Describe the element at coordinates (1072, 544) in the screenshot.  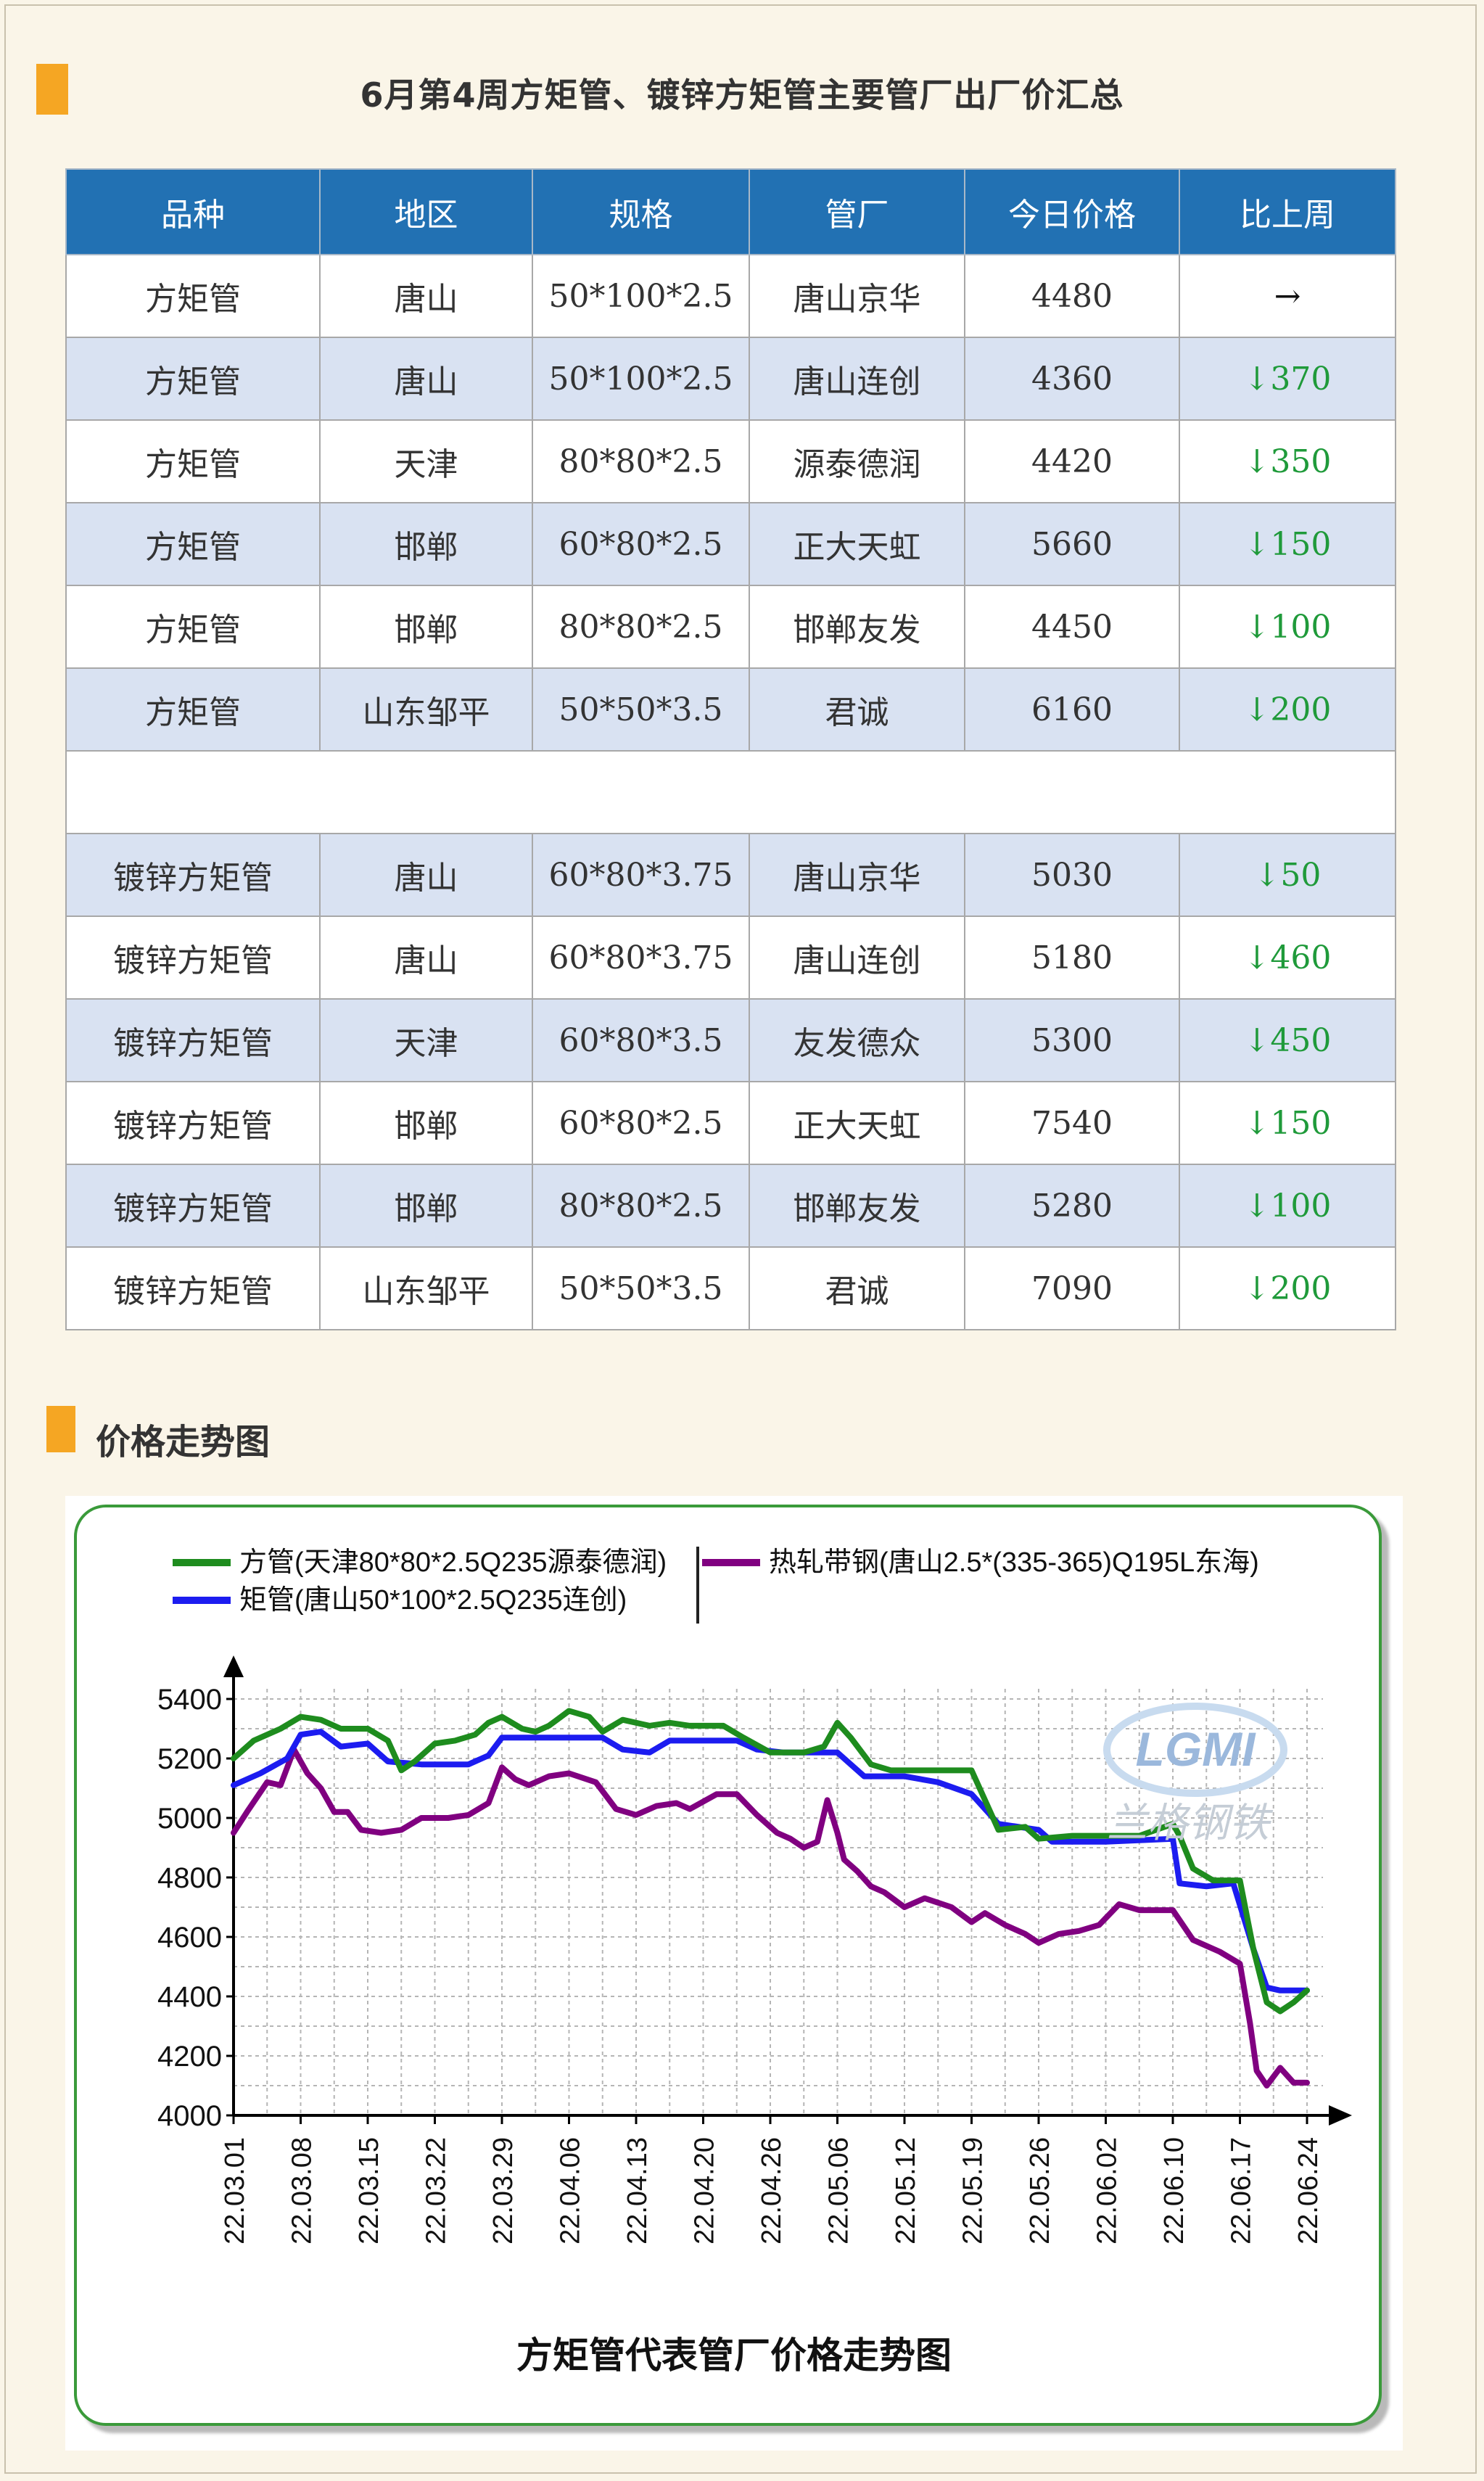
I see `cell-price: 5660` at that location.